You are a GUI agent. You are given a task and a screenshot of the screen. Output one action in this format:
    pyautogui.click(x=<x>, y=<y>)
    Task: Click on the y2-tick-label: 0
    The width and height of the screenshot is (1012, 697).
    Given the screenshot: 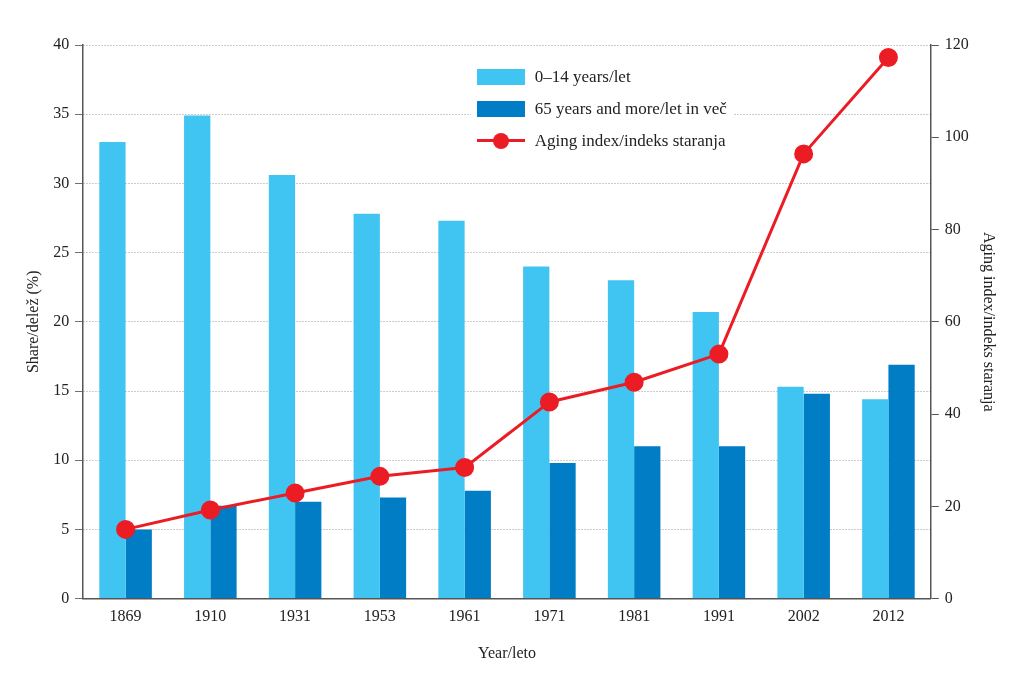 What is the action you would take?
    pyautogui.click(x=948, y=597)
    